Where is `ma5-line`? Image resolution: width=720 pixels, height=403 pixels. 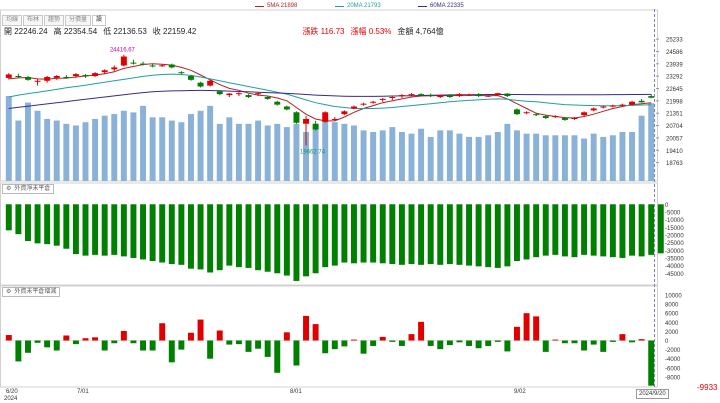 ma5-line is located at coordinates (330, 92).